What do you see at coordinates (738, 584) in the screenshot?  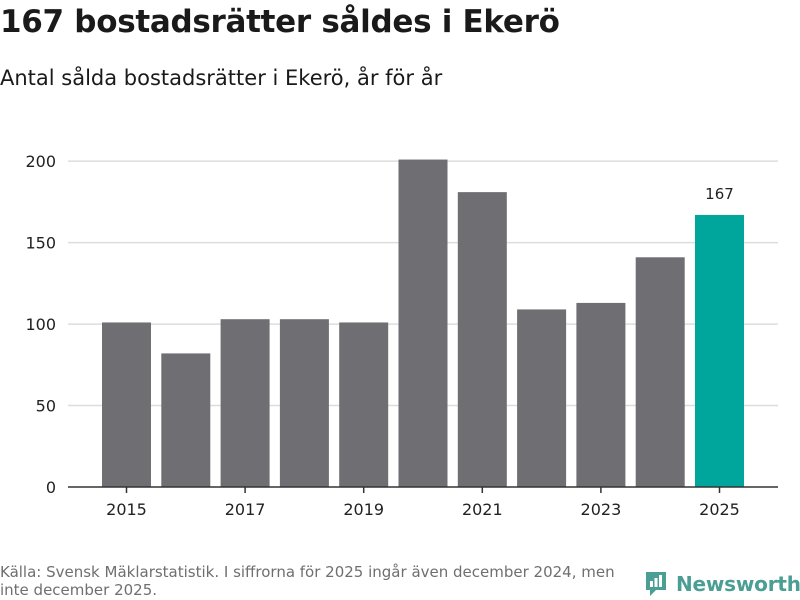 I see `brand-name: Newsworthy` at bounding box center [738, 584].